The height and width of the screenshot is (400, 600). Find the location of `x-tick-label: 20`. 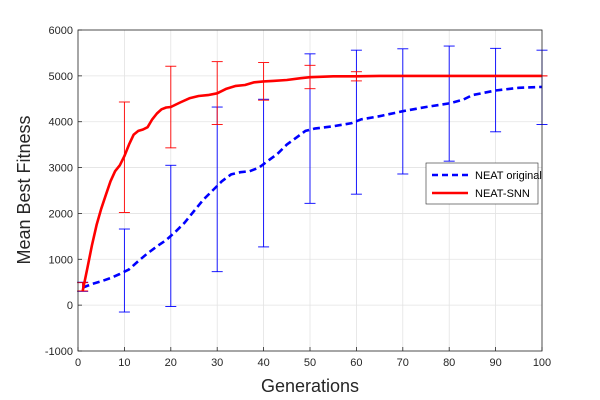

x-tick-label: 20 is located at coordinates (171, 363).